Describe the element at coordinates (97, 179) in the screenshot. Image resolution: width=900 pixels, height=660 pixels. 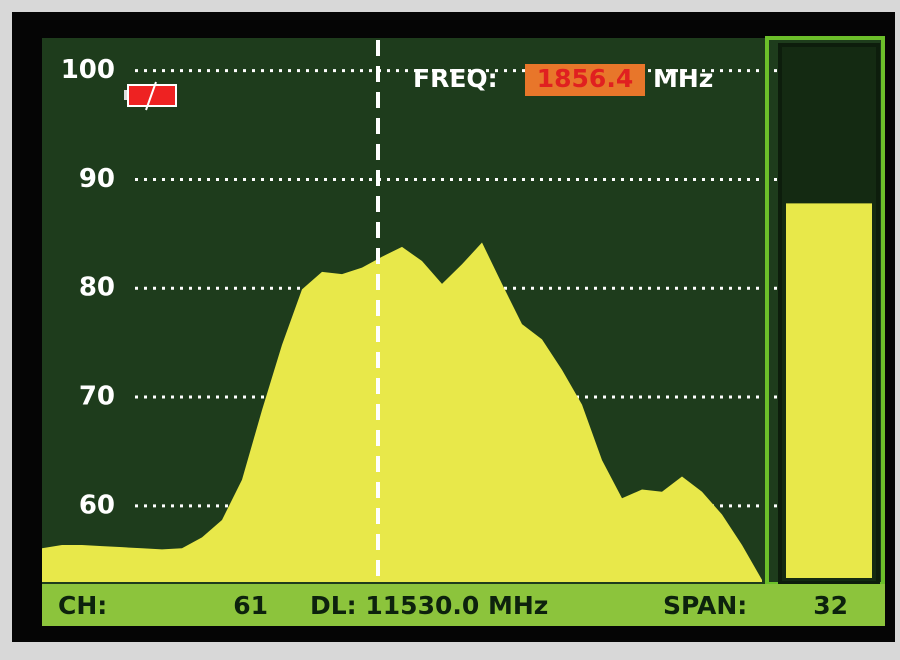
I see `y-tick-label: 90` at that location.